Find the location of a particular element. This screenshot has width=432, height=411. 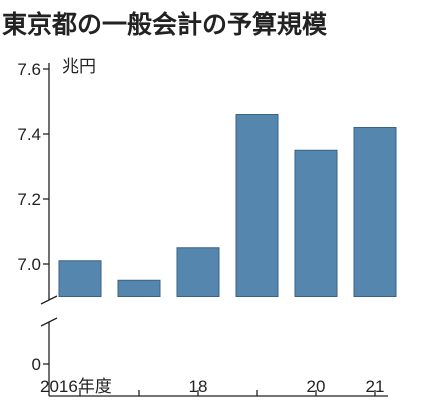

x-tick-label: 18 is located at coordinates (198, 386).